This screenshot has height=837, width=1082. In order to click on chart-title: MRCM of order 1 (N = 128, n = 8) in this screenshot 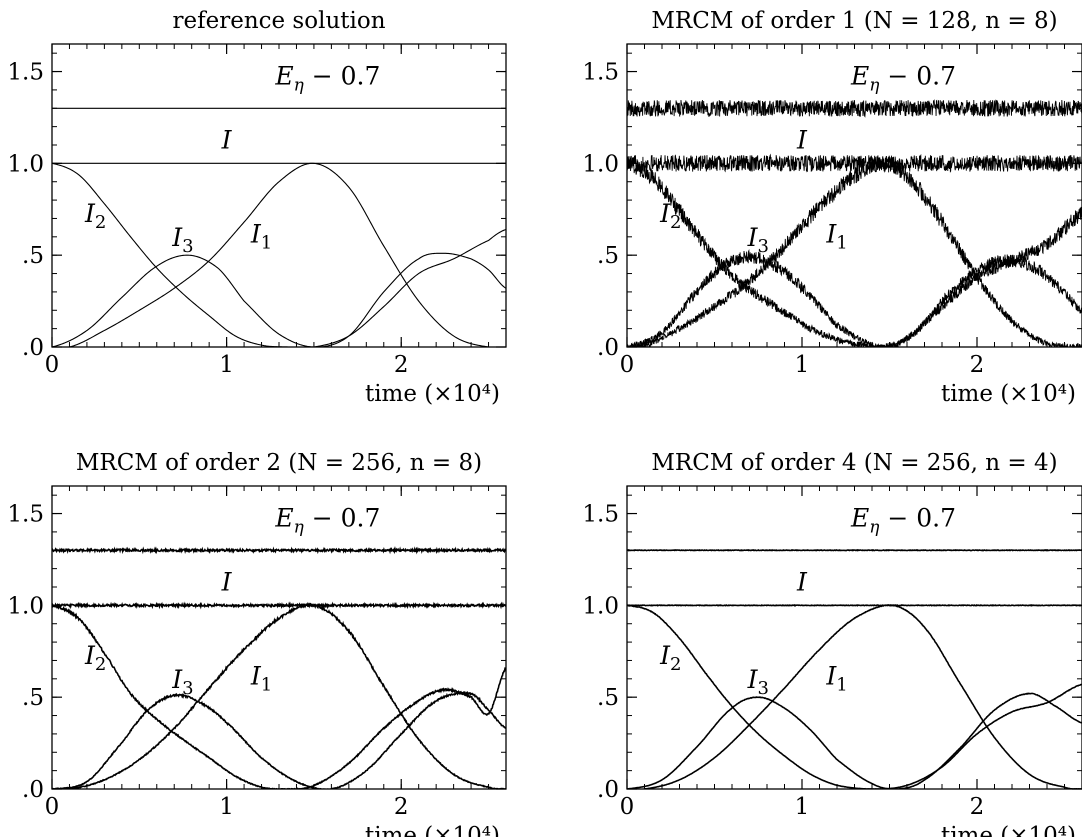, I will do `click(854, 21)`.